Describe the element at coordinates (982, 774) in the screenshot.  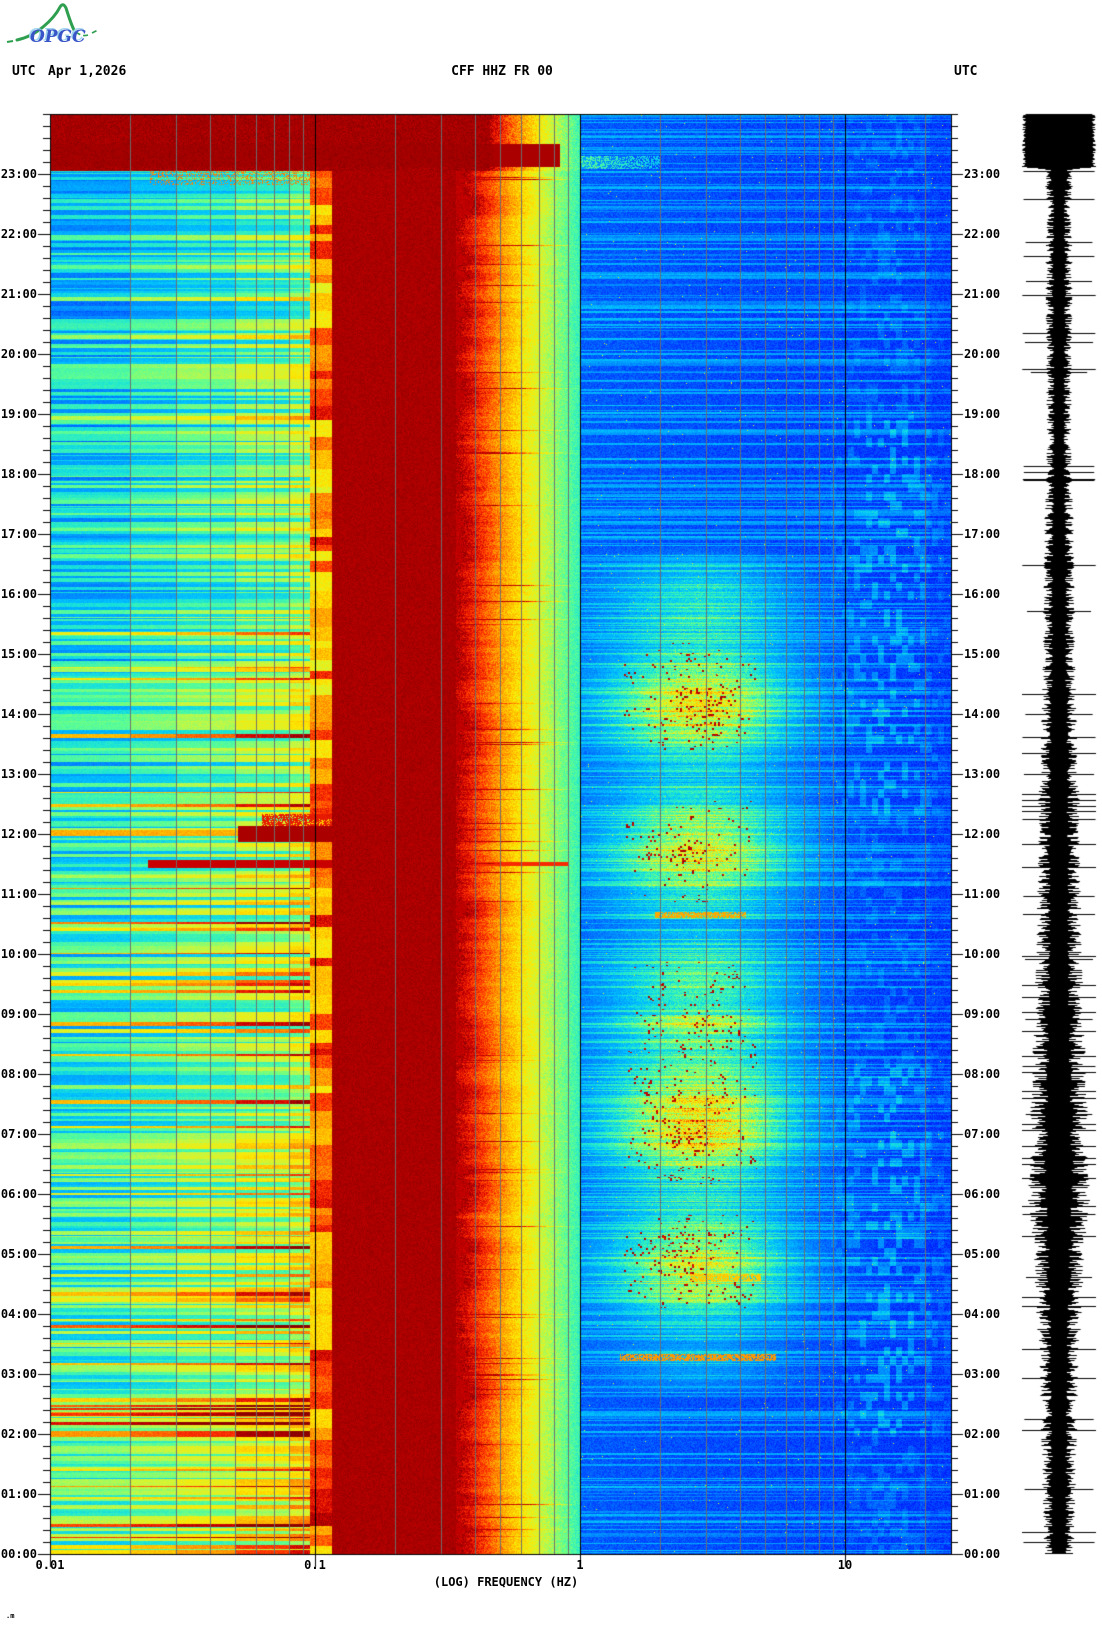
I see `time-label-right: 13:00` at that location.